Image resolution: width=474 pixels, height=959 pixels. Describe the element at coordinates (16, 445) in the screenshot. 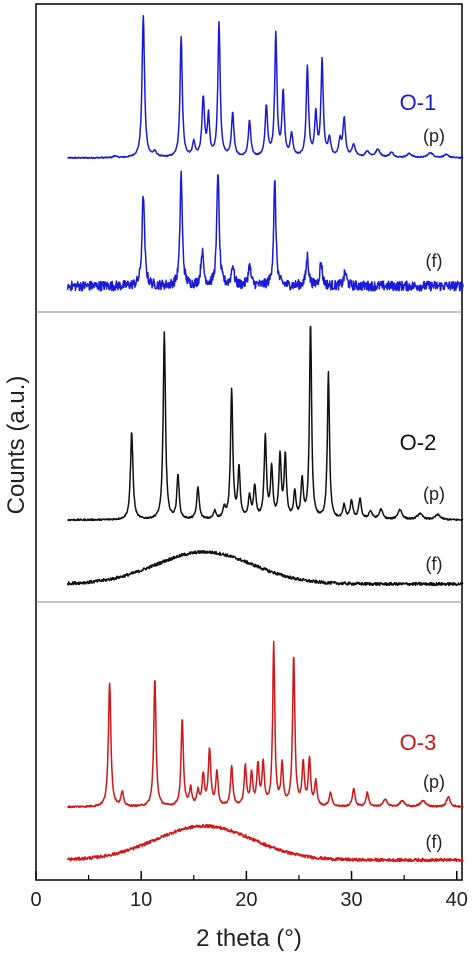

I see `y-axis-title: Counts (a.u.)` at that location.